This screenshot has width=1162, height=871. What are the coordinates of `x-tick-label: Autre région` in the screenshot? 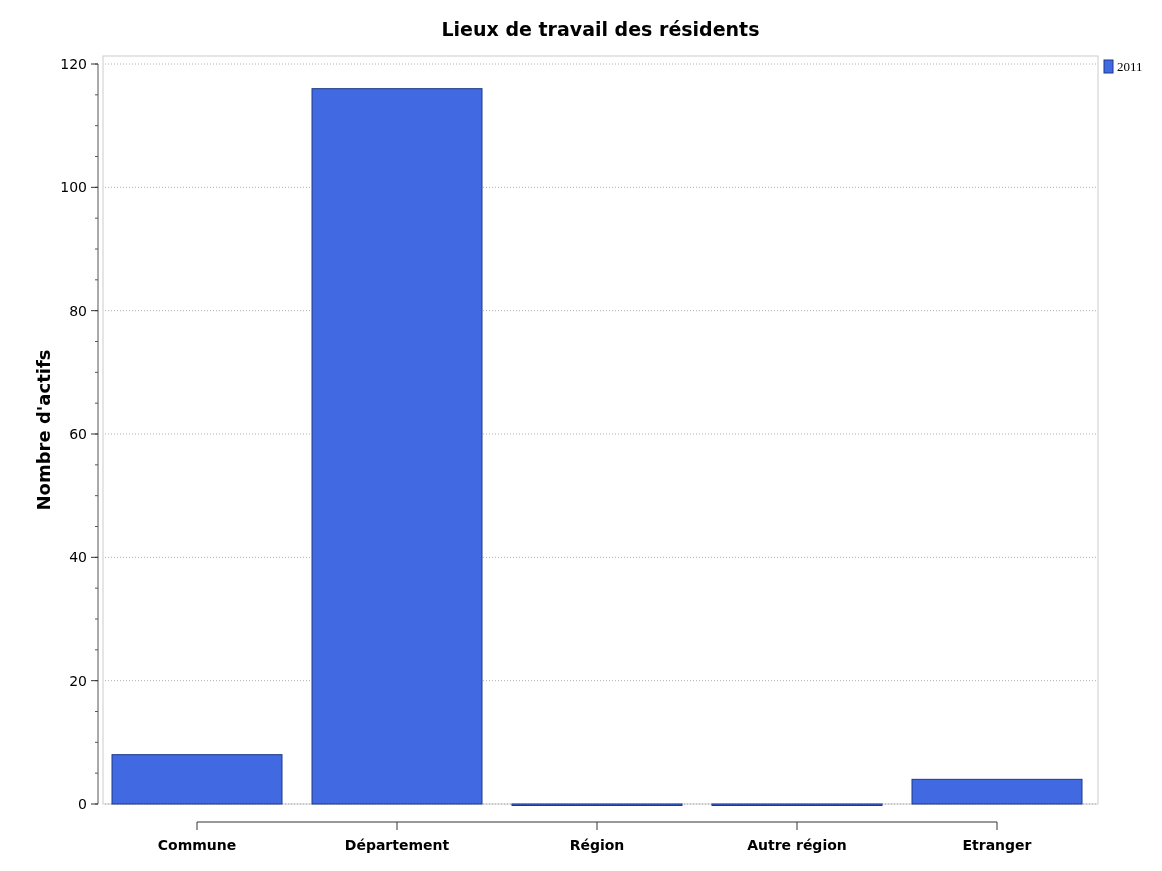 It's located at (797, 845).